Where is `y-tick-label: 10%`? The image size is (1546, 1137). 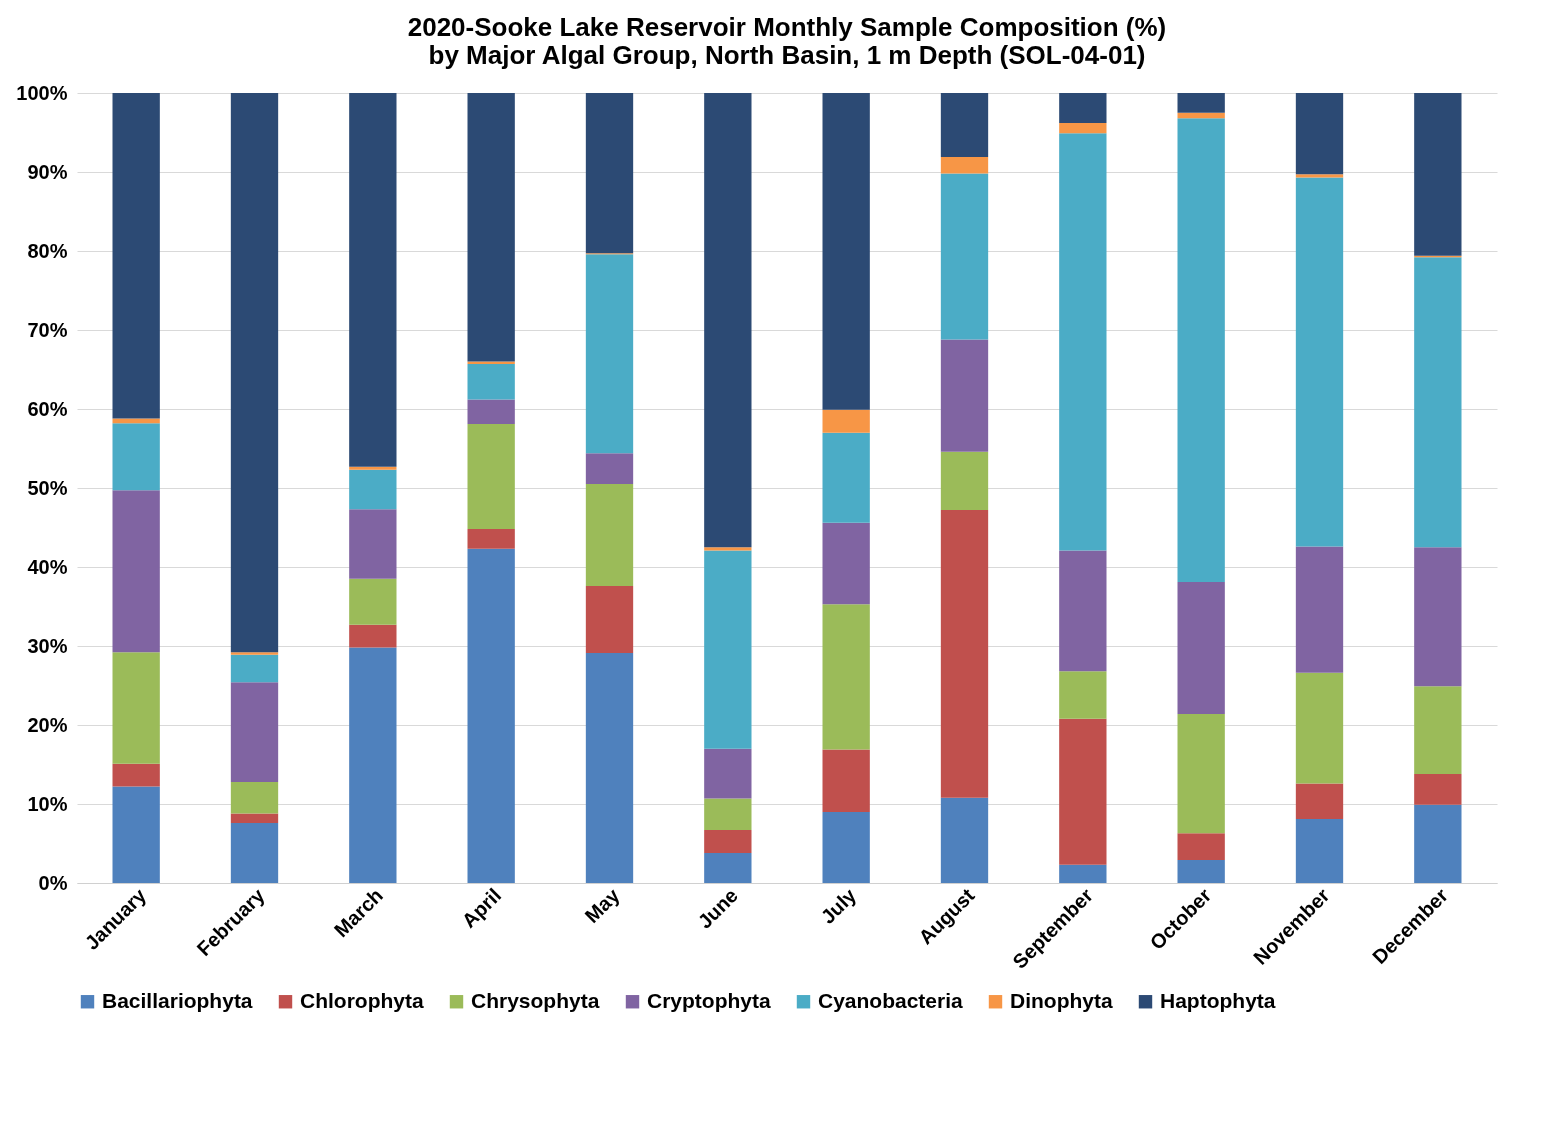 y-tick-label: 10% is located at coordinates (47, 803).